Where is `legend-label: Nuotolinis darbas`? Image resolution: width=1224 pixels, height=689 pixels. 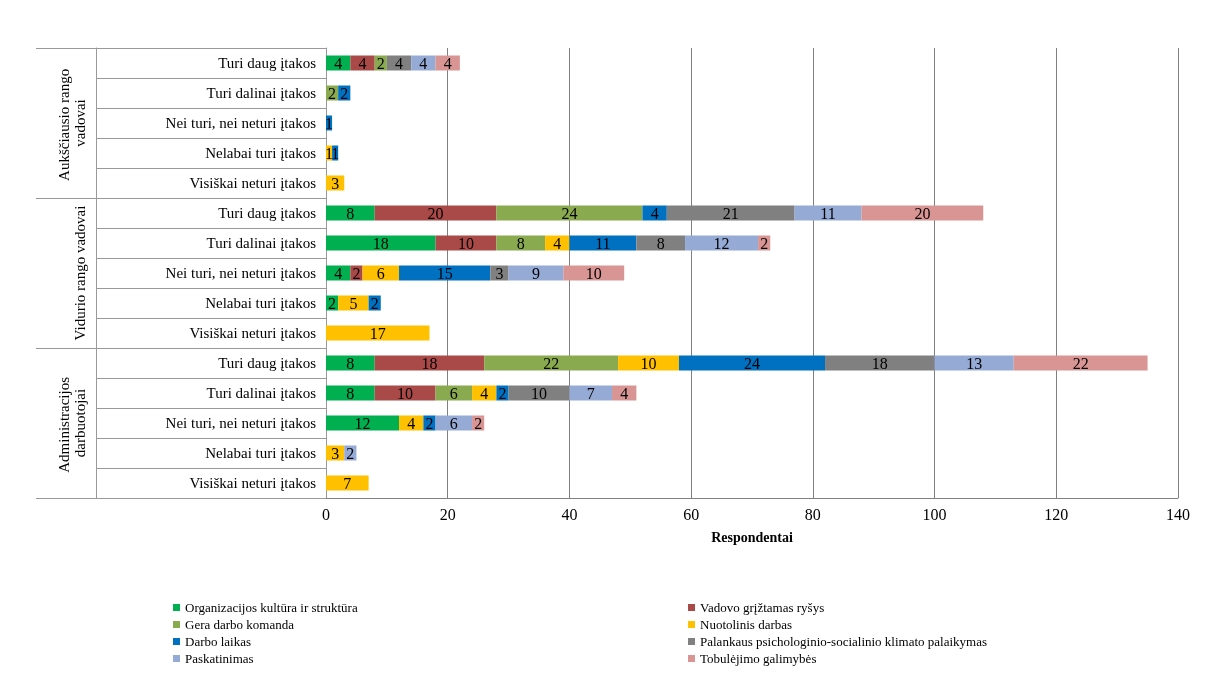
legend-label: Nuotolinis darbas is located at coordinates (746, 624).